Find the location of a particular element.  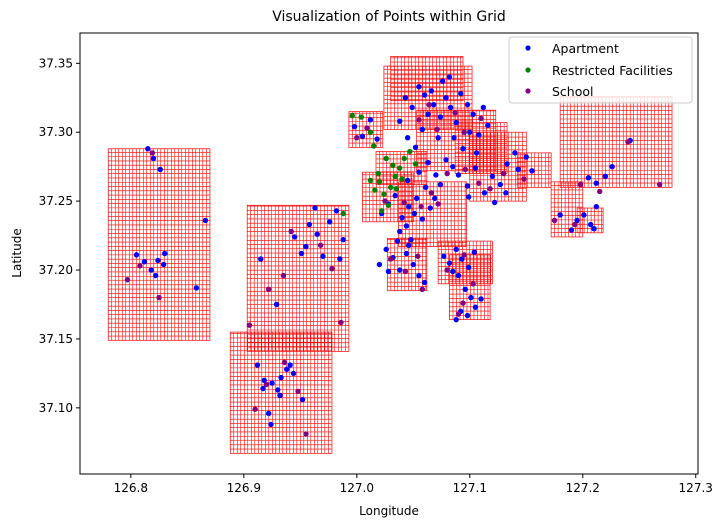

y-tick-label: 37.30 is located at coordinates (56, 132).